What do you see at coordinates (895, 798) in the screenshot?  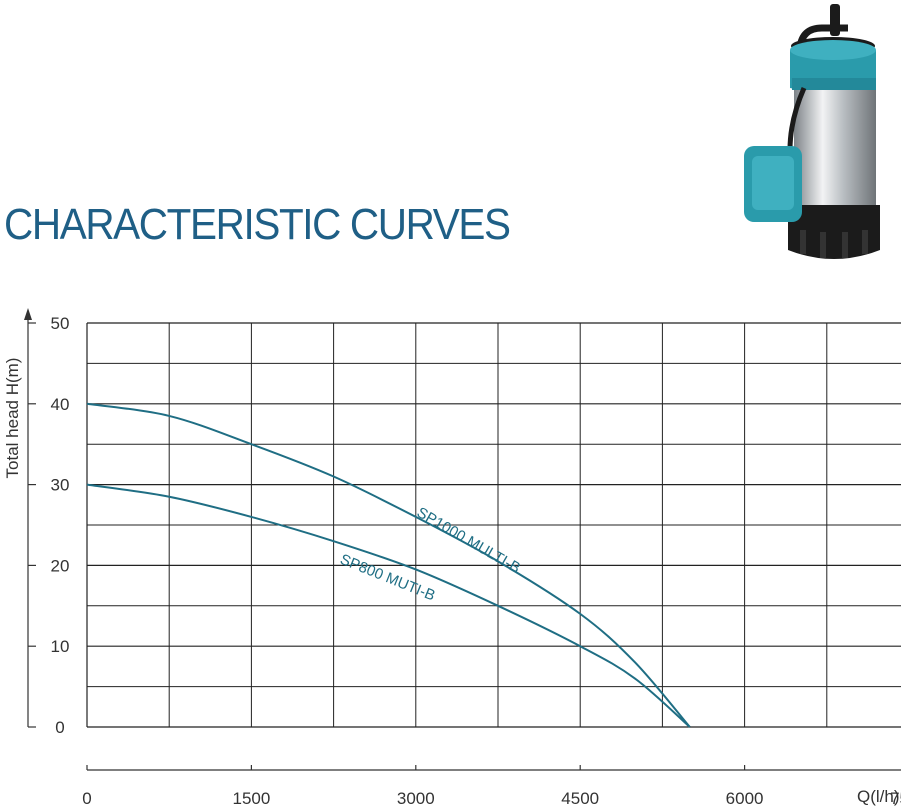 I see `x-tick-label: 7500` at bounding box center [895, 798].